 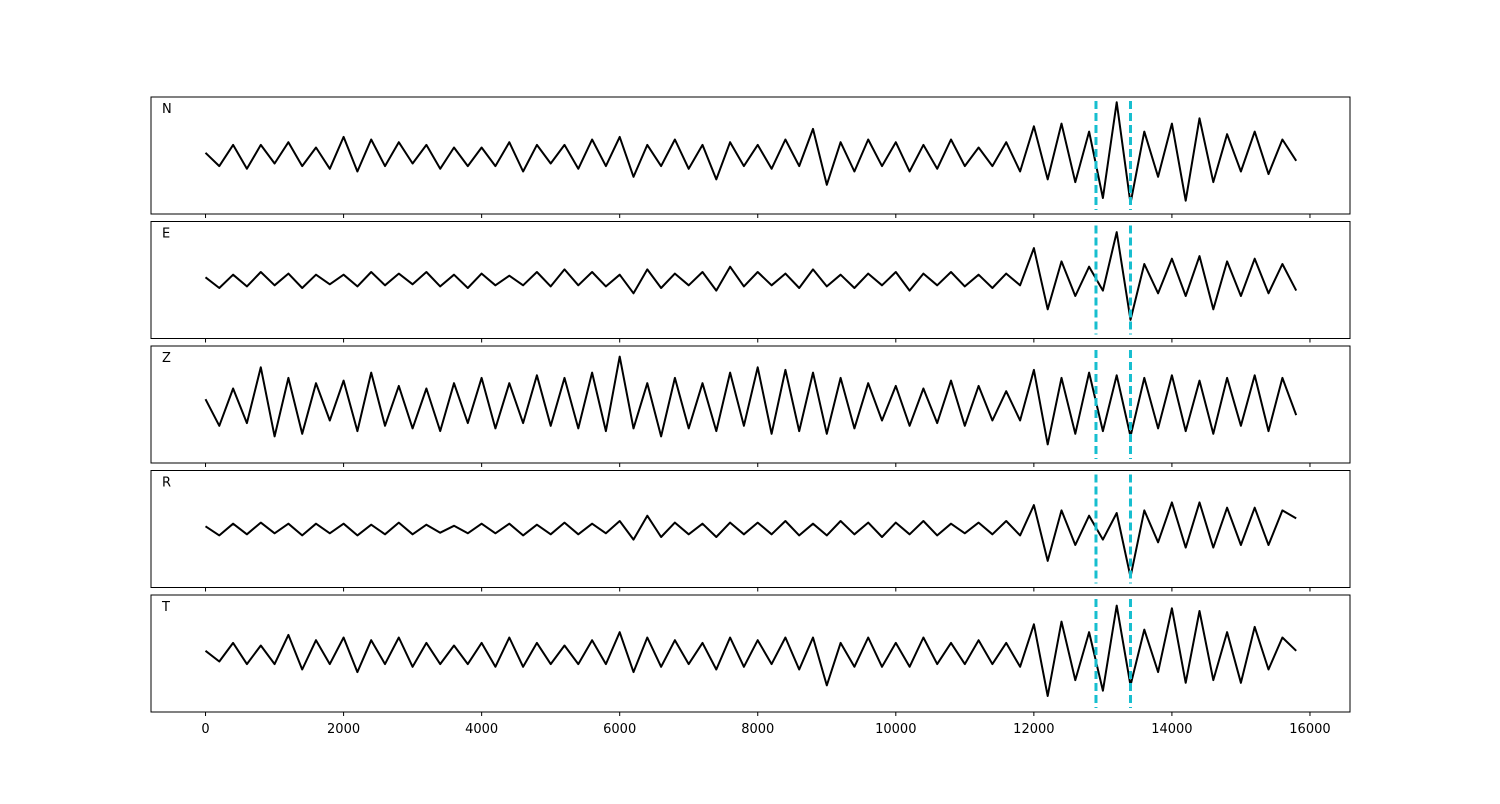 What do you see at coordinates (1033, 729) in the screenshot?
I see `x-tick-label: 12000` at bounding box center [1033, 729].